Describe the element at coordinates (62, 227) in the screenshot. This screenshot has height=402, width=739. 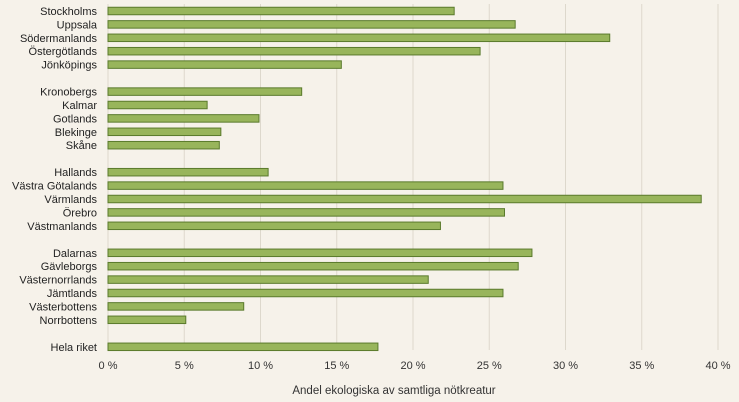
I see `category-label: Västmanlands` at that location.